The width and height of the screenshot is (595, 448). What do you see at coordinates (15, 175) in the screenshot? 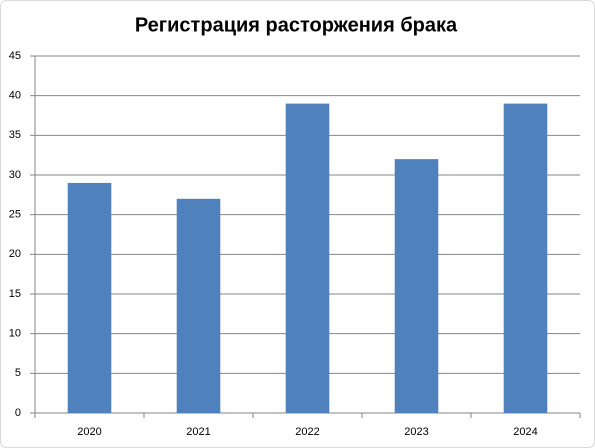
I see `y-tick-label: 30` at bounding box center [15, 175].